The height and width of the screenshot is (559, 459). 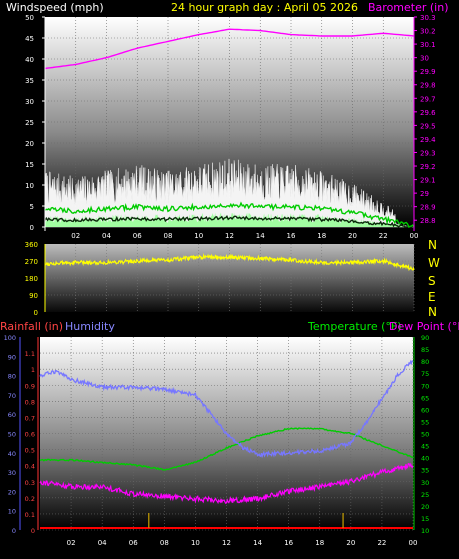 What do you see at coordinates (164, 543) in the screenshot?
I see `bottom-time-tick-label: 08` at bounding box center [164, 543].